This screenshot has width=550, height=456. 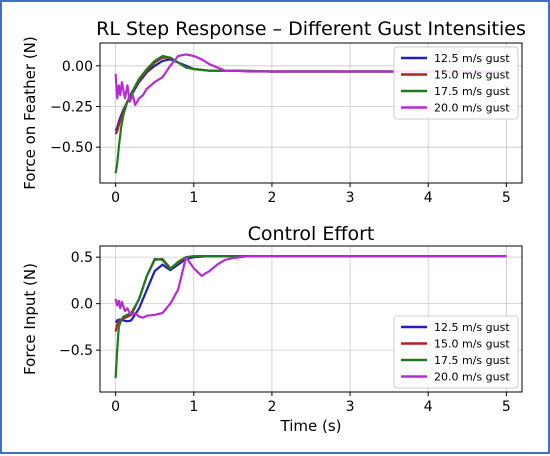 I want to click on x-axis-label: Time (s), so click(x=311, y=426).